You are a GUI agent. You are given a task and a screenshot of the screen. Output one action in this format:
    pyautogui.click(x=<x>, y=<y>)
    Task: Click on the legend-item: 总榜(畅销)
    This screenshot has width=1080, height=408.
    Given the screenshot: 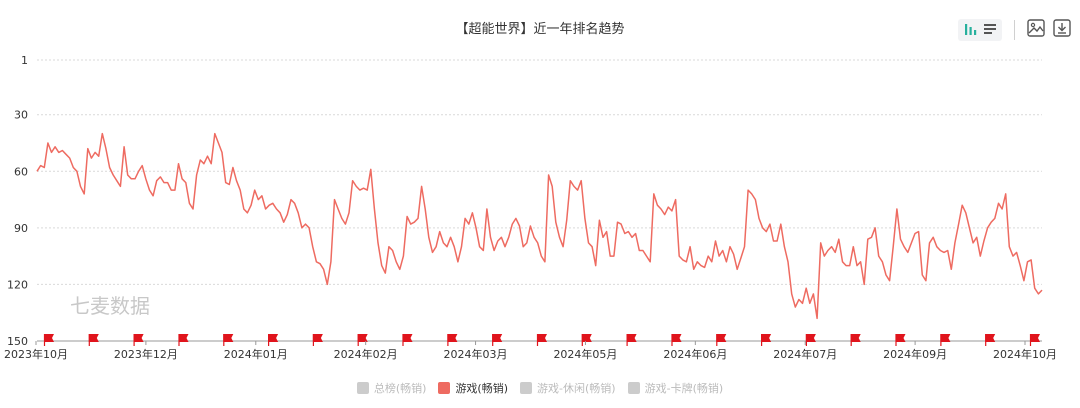 What is the action you would take?
    pyautogui.click(x=391, y=388)
    